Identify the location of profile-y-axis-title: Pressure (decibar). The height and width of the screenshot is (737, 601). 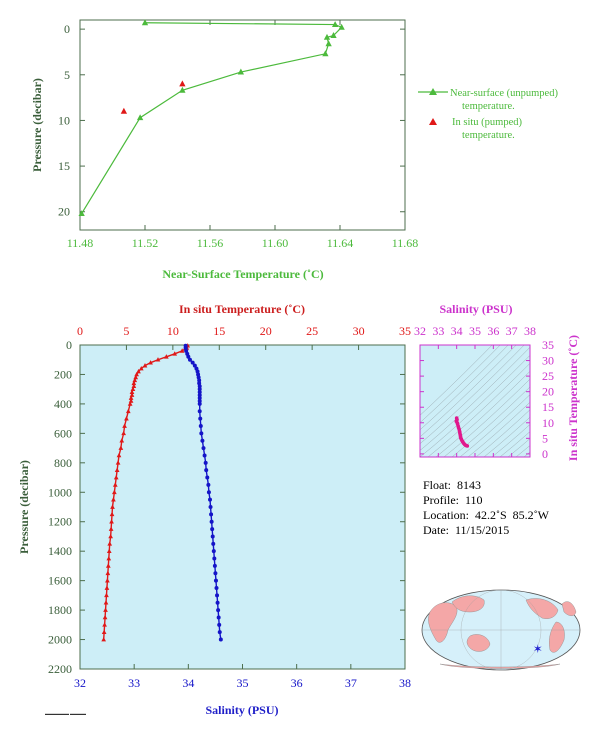
(24, 507).